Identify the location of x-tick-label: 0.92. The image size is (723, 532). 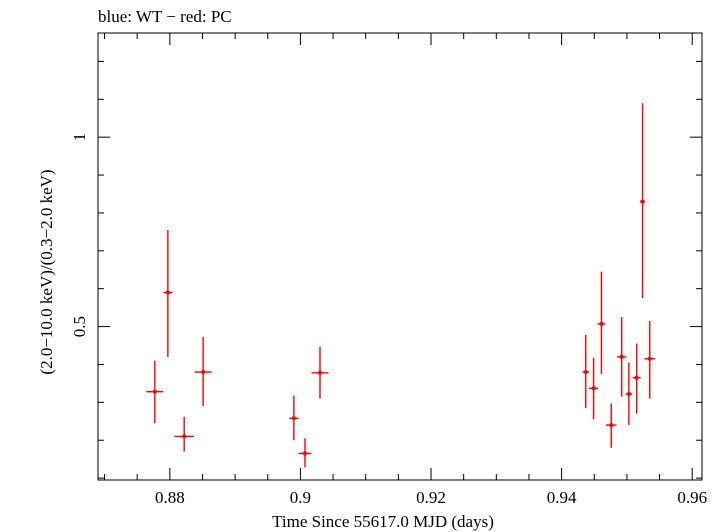
(431, 497).